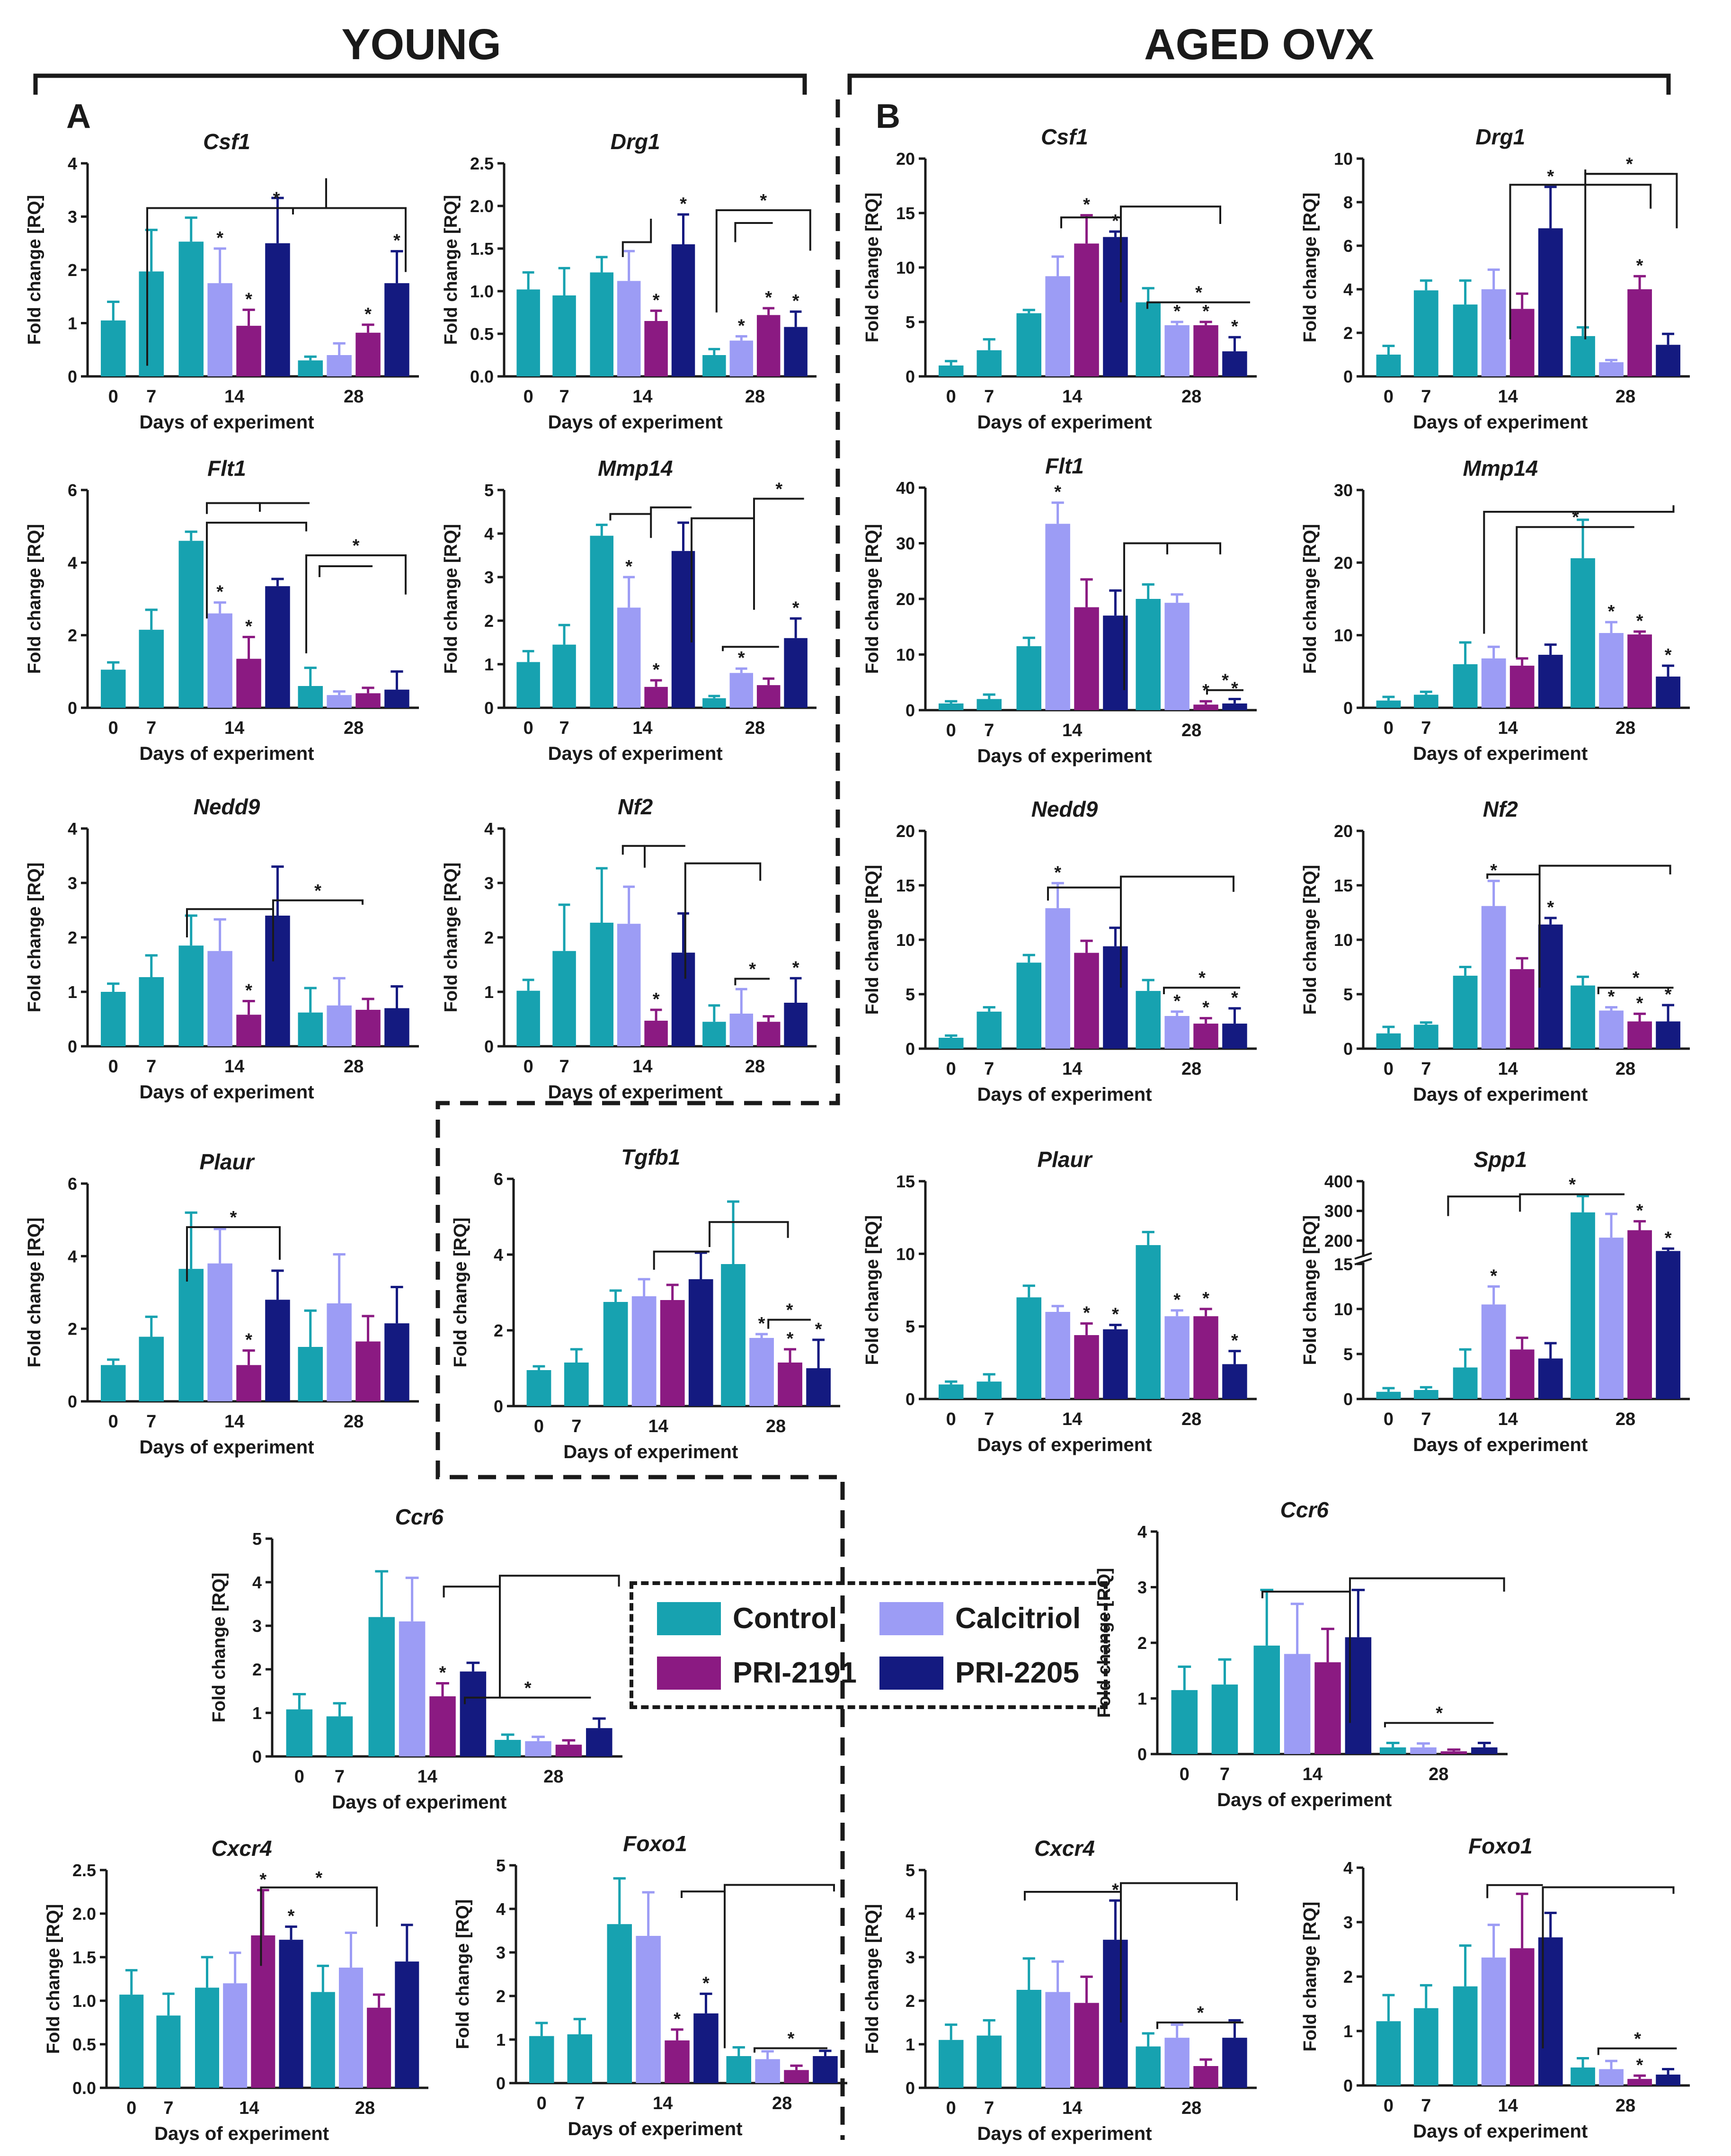 The width and height of the screenshot is (1731, 2156). What do you see at coordinates (980, 1618) in the screenshot?
I see `legend-item-calcitriol: Calcitriol` at bounding box center [980, 1618].